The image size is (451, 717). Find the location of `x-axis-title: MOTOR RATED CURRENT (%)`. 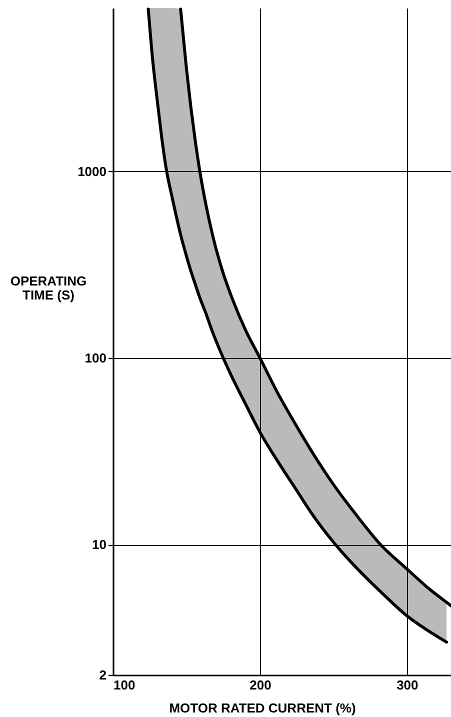

x-axis-title: MOTOR RATED CURRENT (%) is located at coordinates (262, 708).